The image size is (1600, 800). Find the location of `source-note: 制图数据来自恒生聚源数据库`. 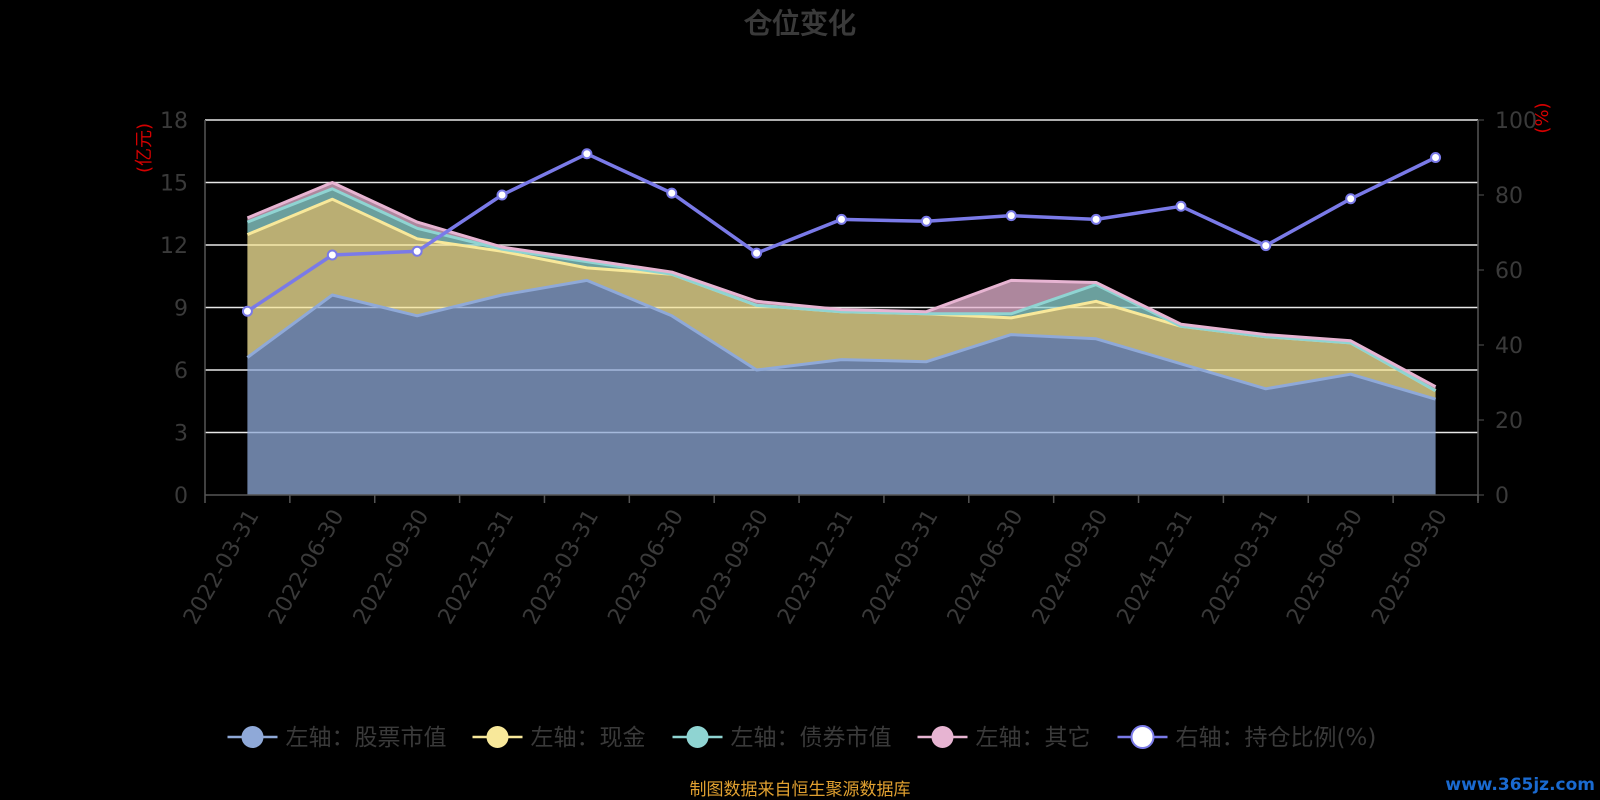

source-note: 制图数据来自恒生聚源数据库 is located at coordinates (800, 790).